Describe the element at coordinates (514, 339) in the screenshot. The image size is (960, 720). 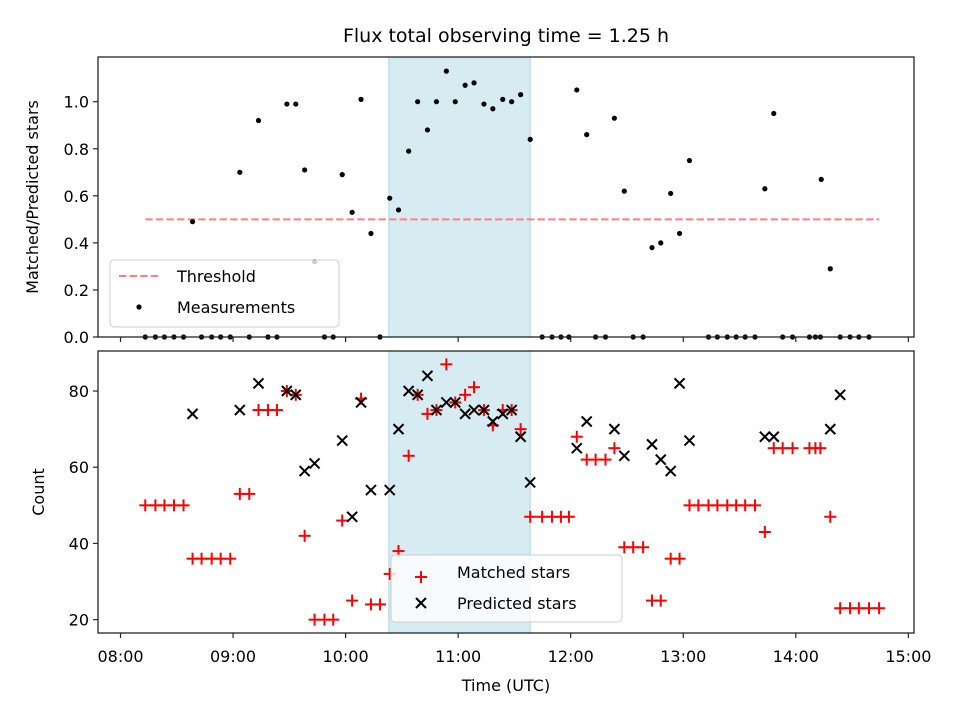
I see `top-x-ticks` at that location.